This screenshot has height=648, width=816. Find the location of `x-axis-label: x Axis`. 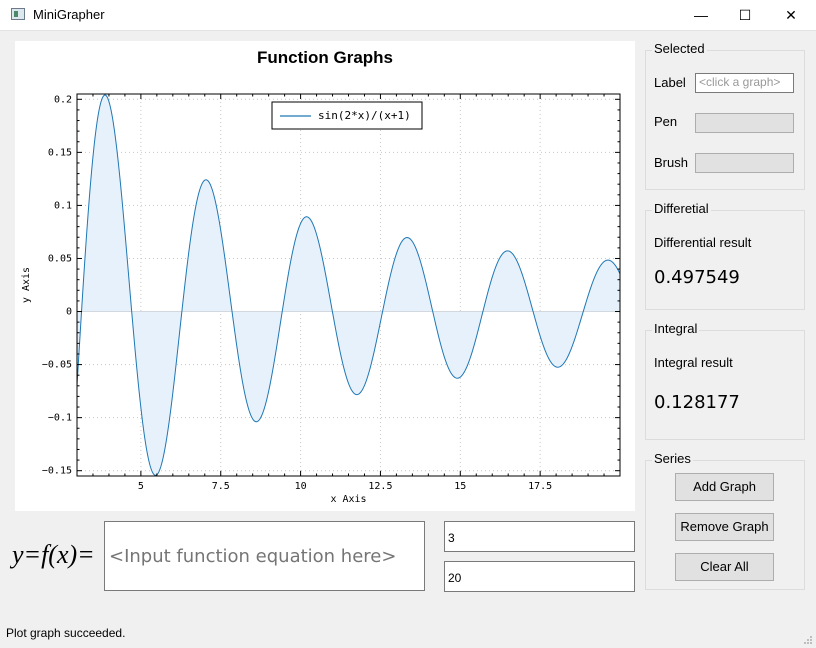

x-axis-label: x Axis is located at coordinates (348, 499).